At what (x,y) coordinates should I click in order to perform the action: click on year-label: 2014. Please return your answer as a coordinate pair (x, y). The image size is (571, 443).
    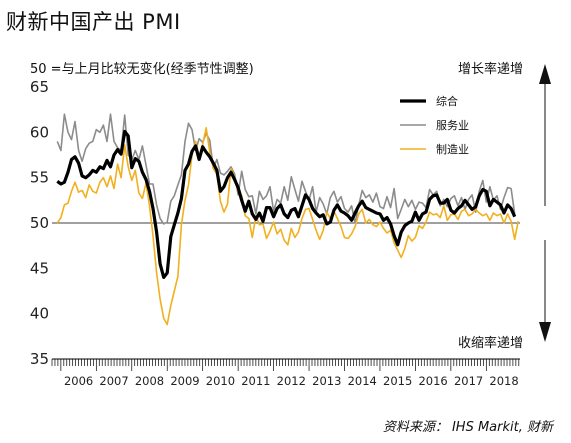
    Looking at the image, I should click on (362, 381).